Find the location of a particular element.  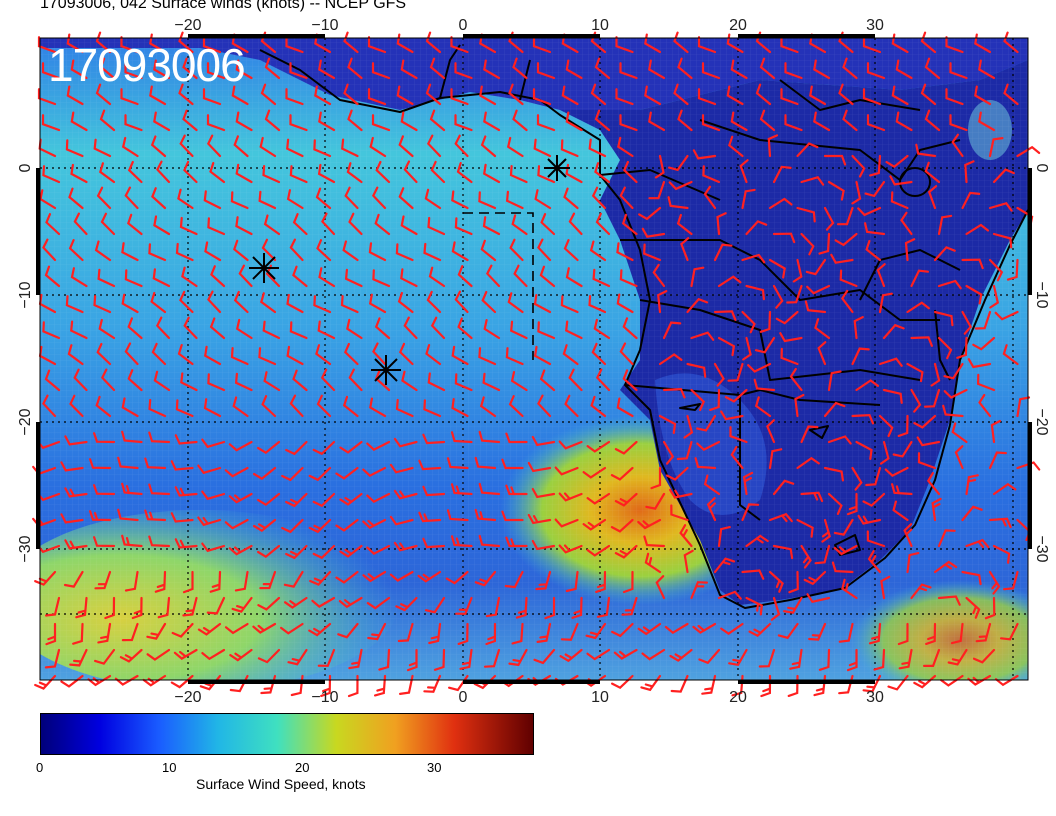

lon-label: 10 is located at coordinates (600, 25).